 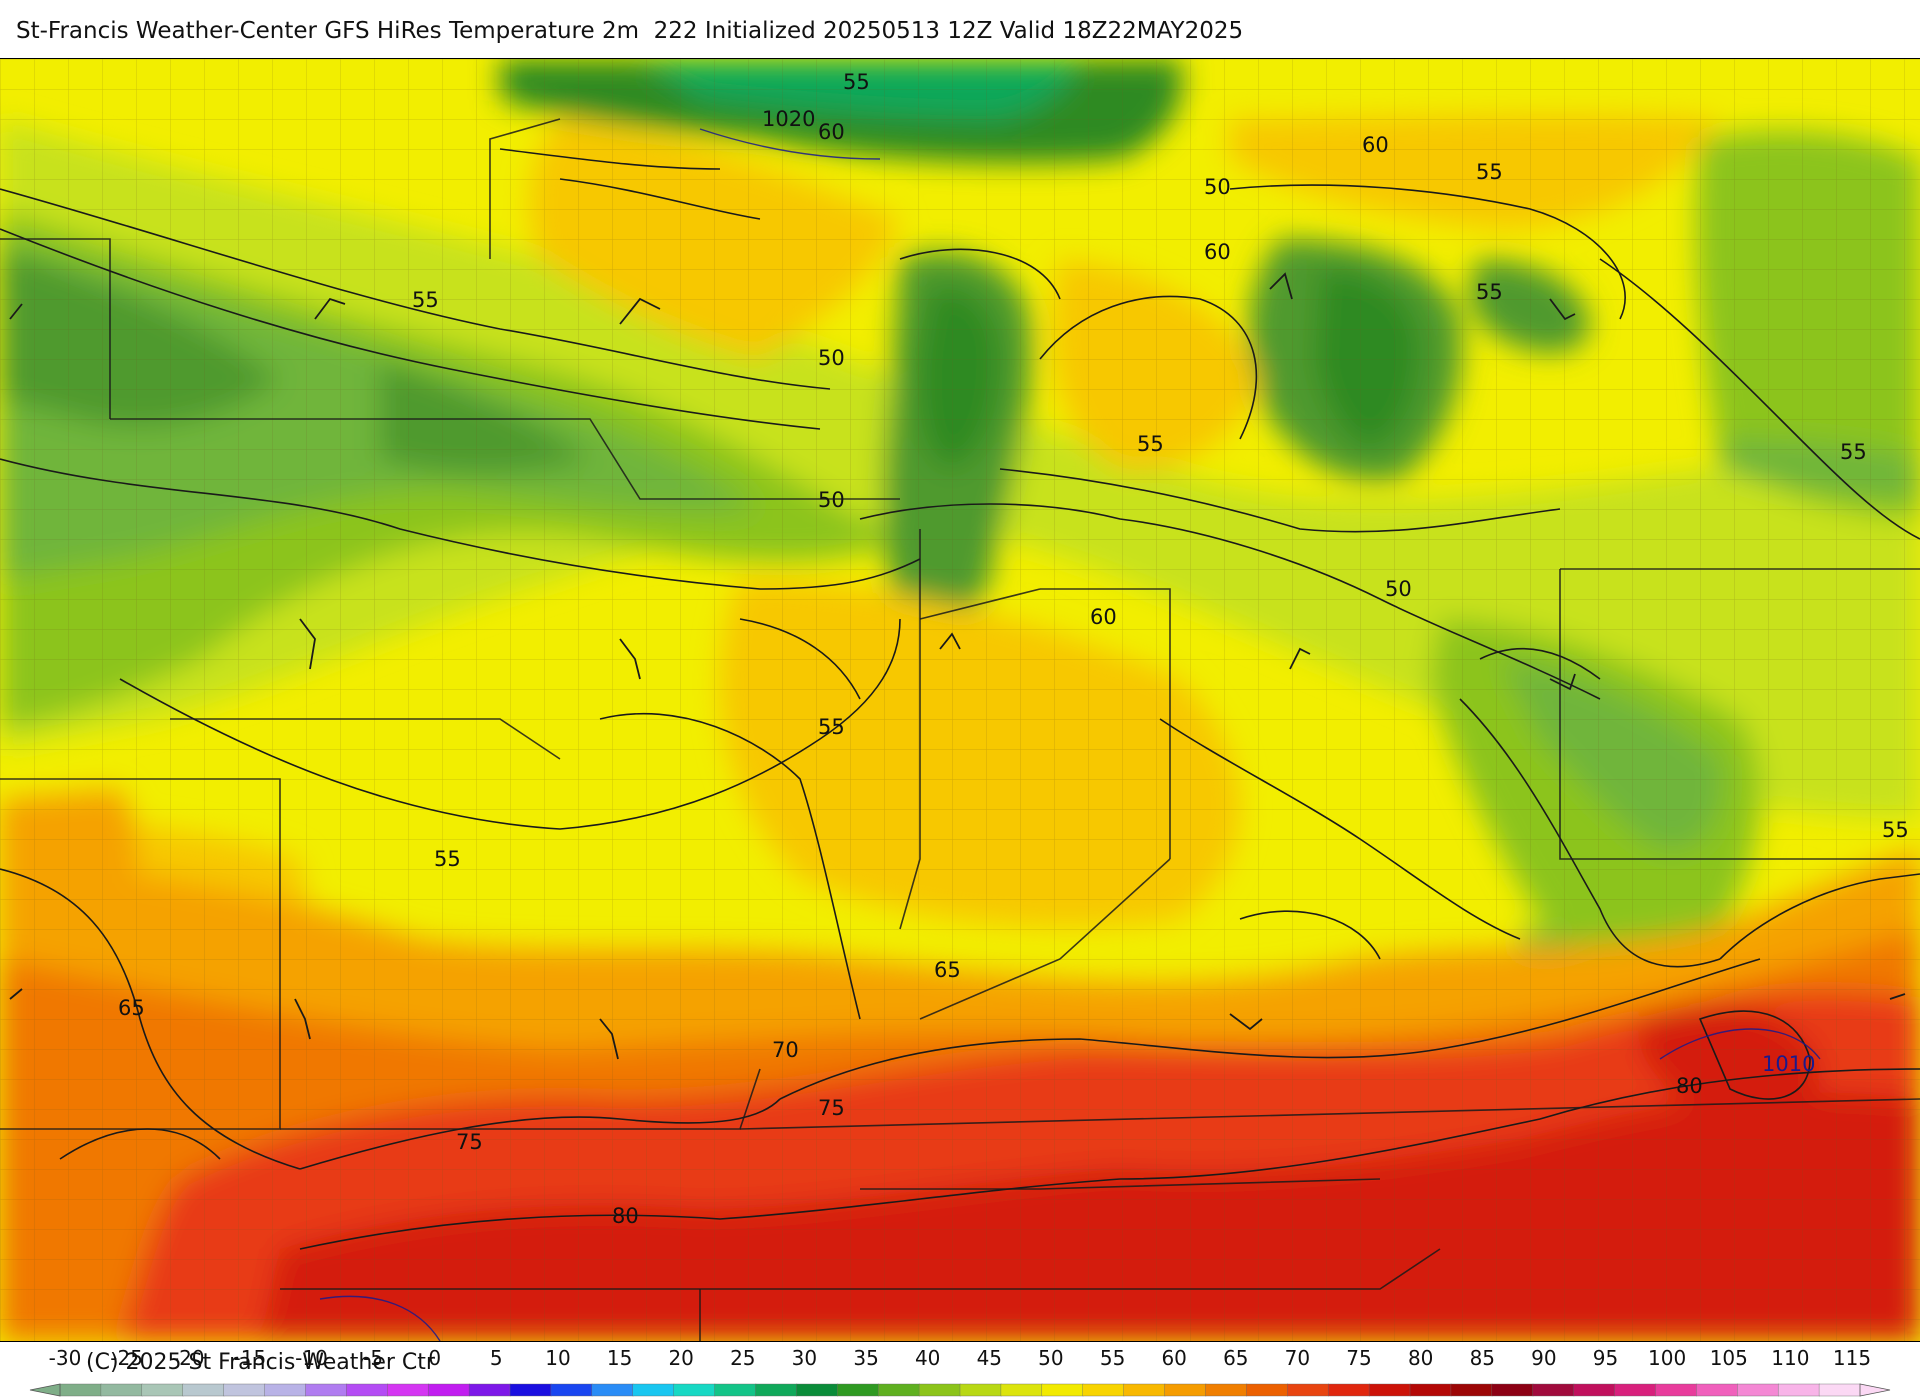 I want to click on colorbar-right-arrow, so click(x=1875, y=1390).